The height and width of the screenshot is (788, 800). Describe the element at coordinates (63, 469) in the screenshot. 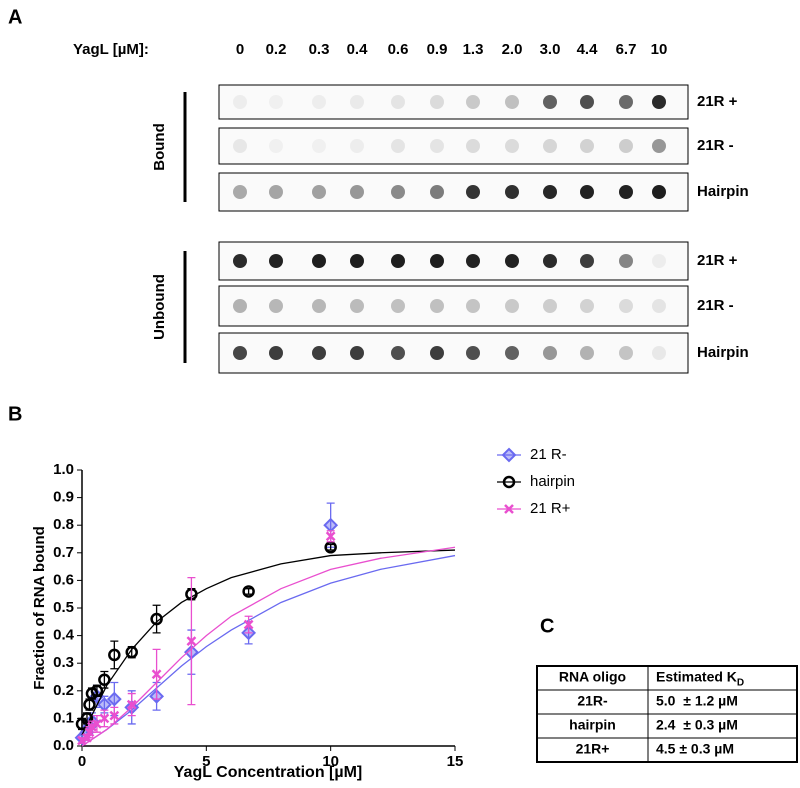

I see `y-tick-label: 1.0` at that location.